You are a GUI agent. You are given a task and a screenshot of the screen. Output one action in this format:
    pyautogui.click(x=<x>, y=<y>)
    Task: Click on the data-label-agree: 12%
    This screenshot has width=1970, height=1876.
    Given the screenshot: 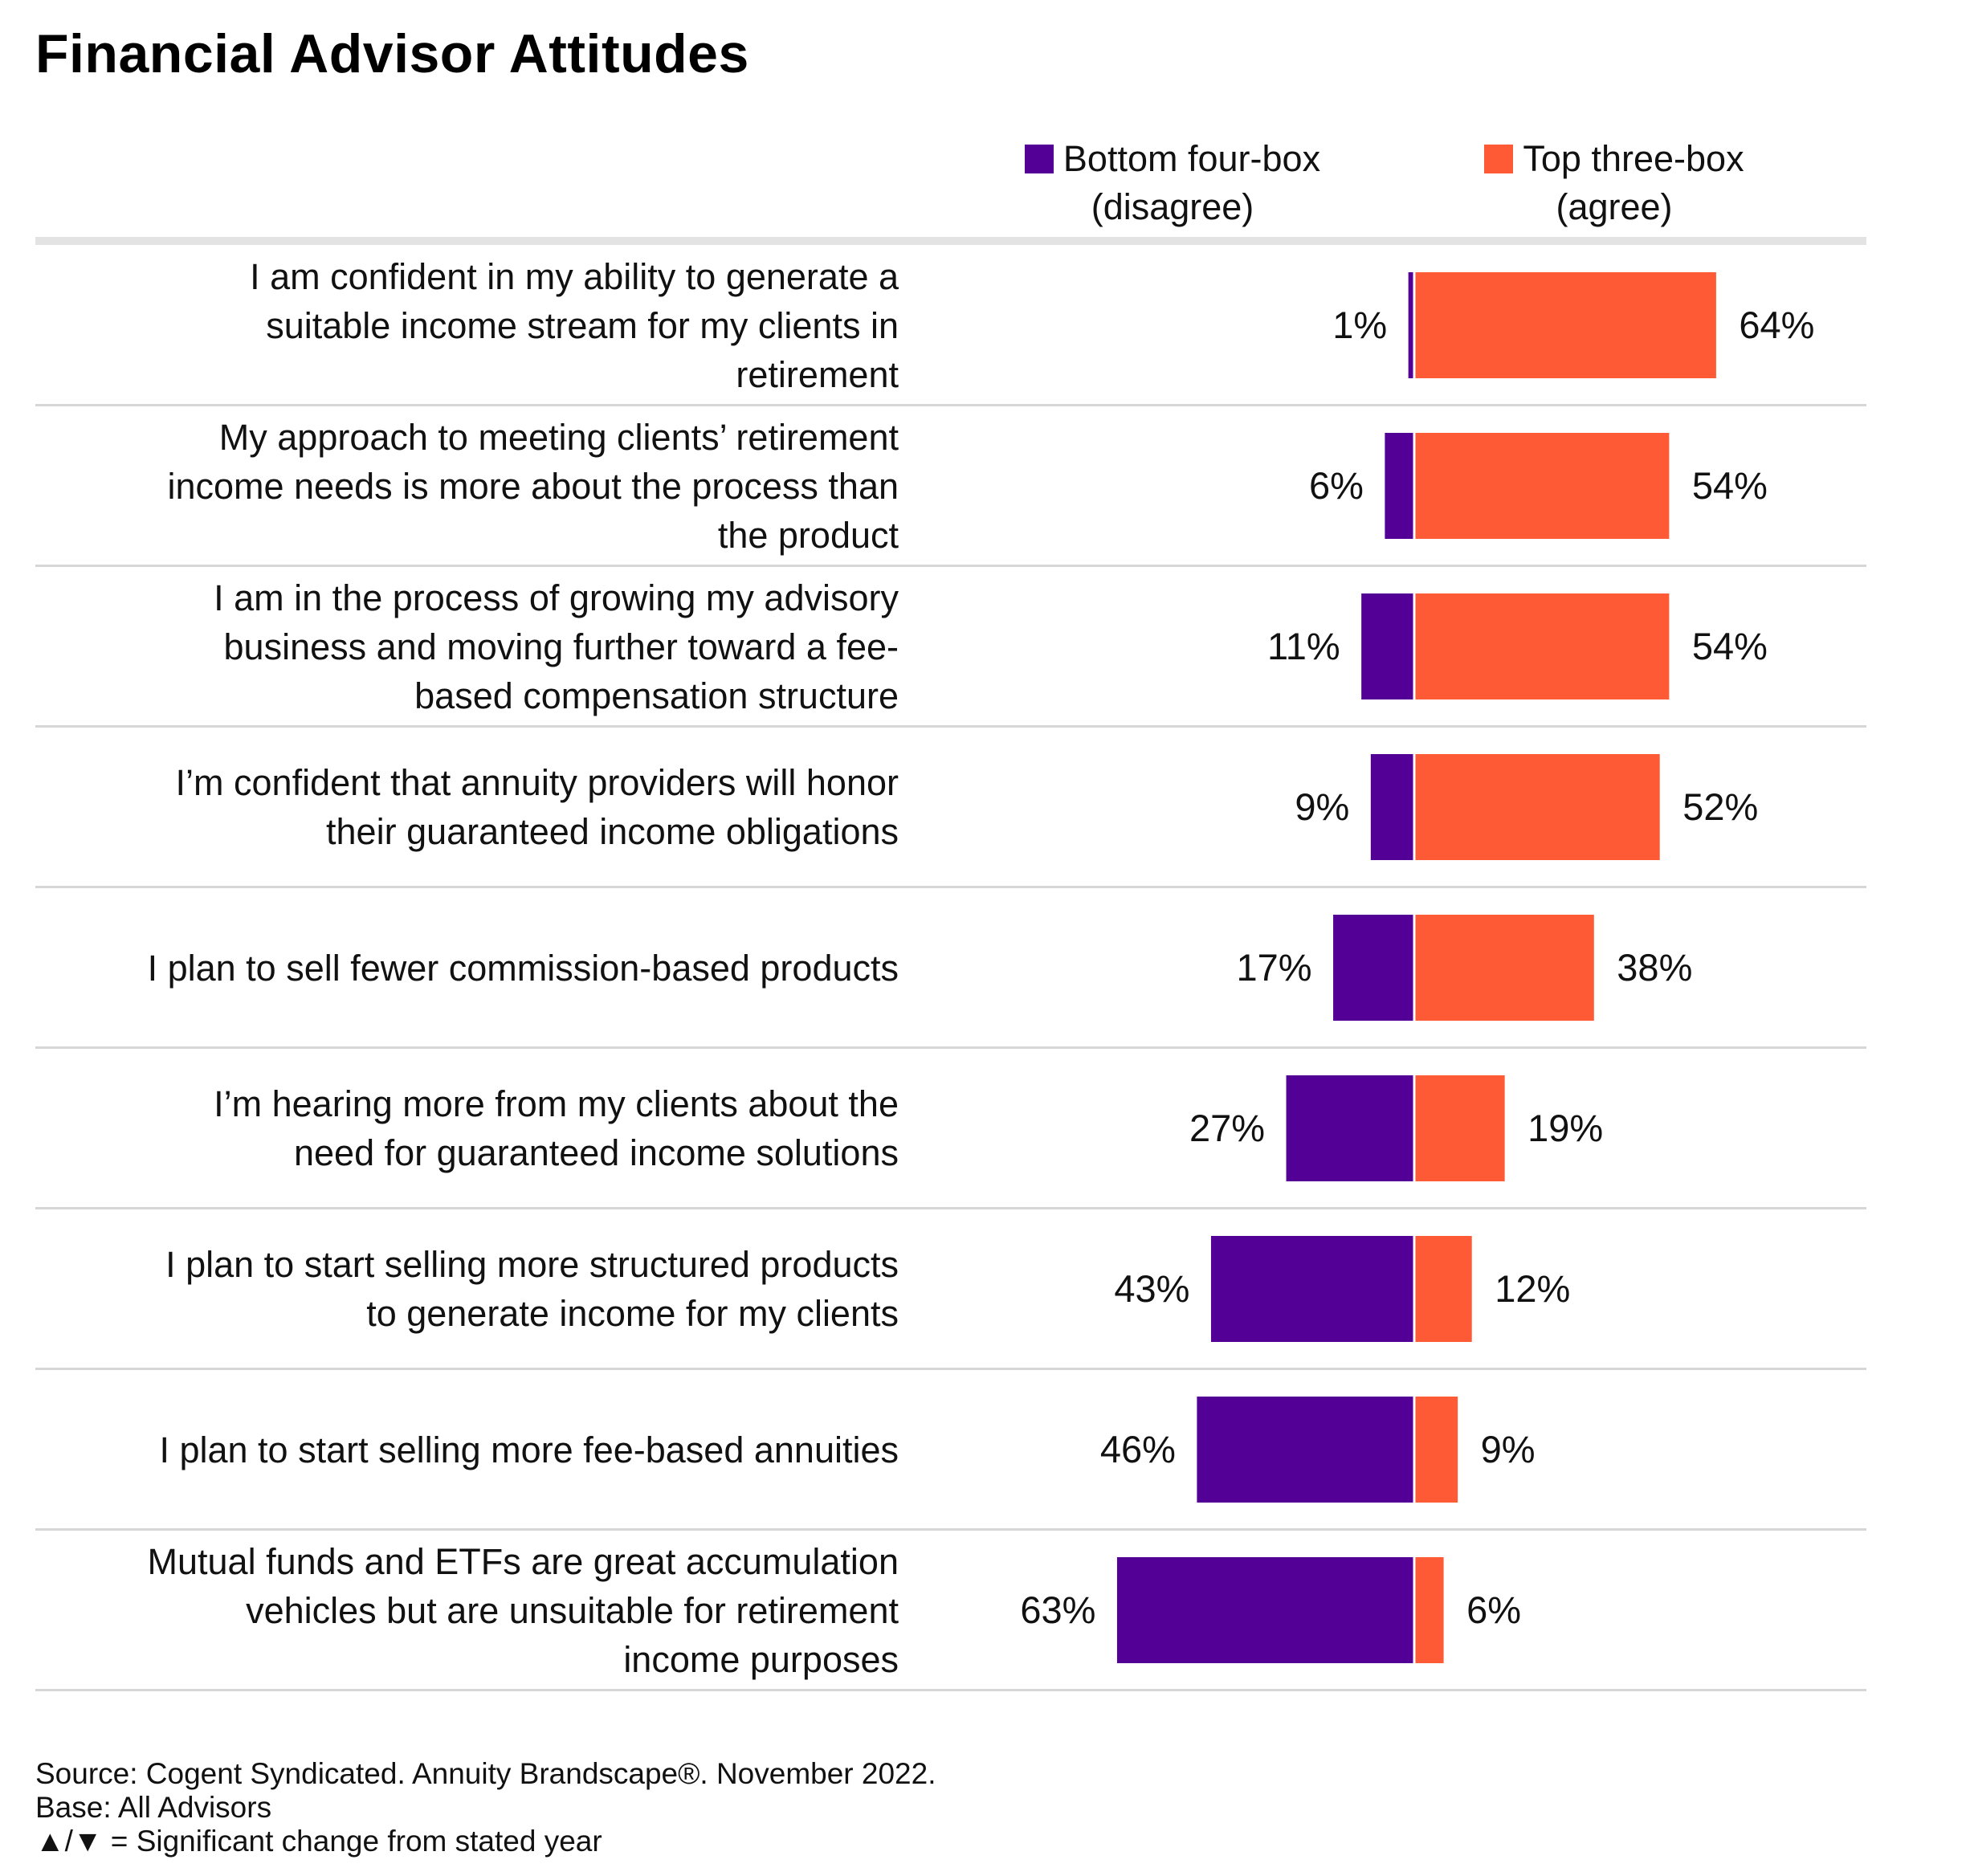 What is the action you would take?
    pyautogui.click(x=1532, y=1288)
    